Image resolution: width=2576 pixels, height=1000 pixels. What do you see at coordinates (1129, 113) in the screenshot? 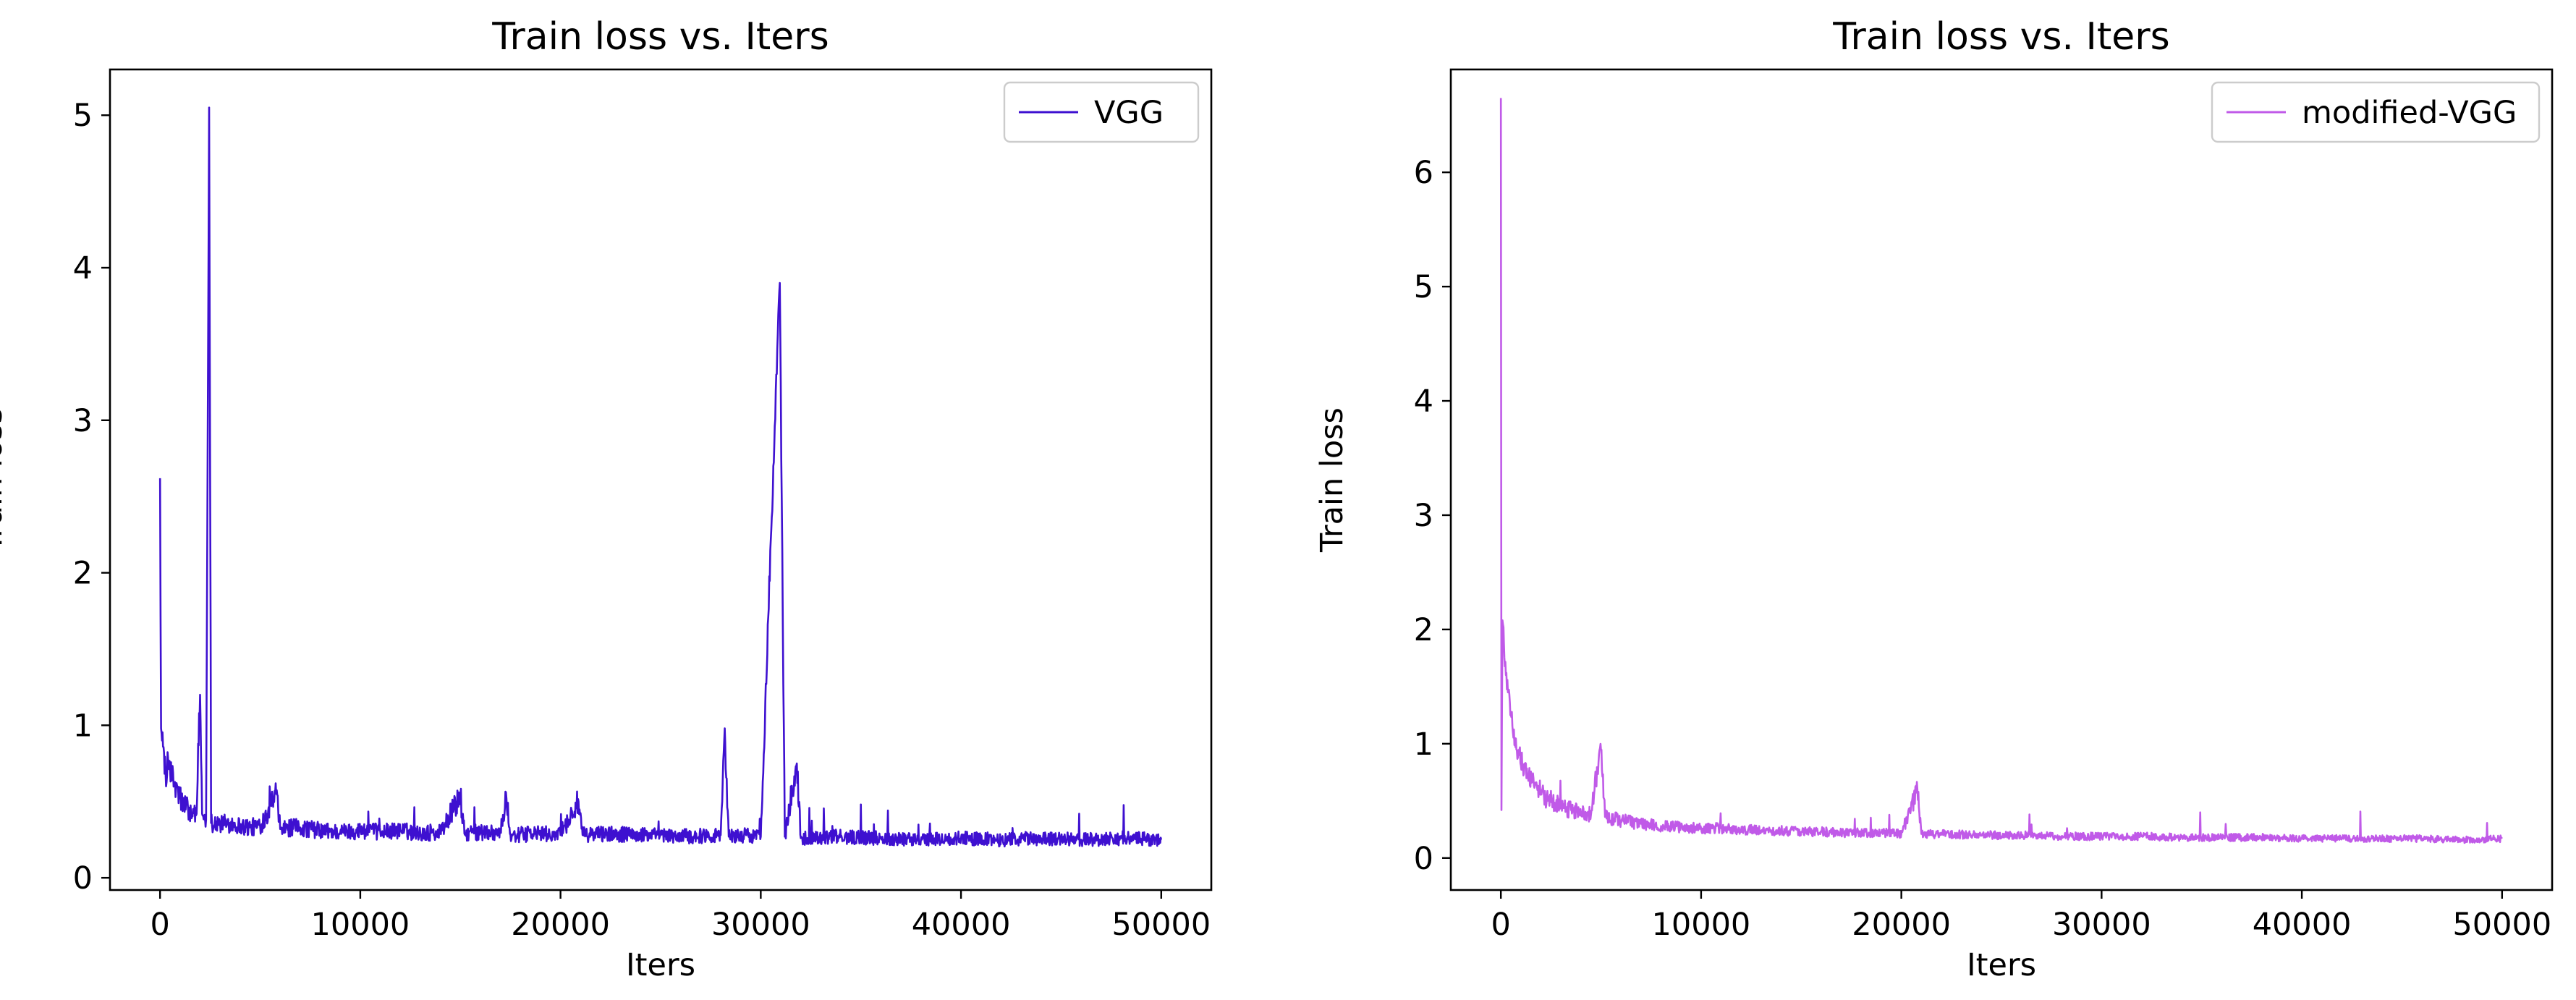
I see `legend-label: VGG` at bounding box center [1129, 113].